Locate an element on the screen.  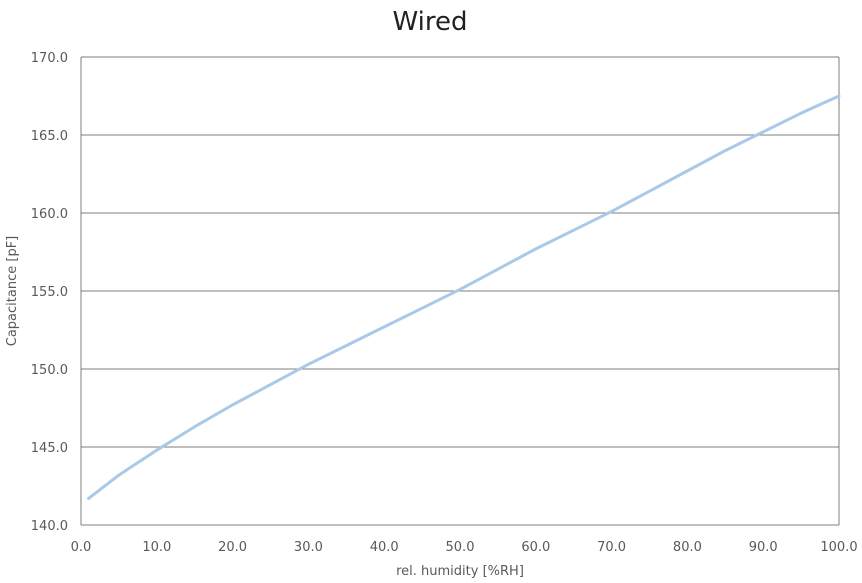
x-axis-label: rel. humidity [%RH] is located at coordinates (460, 571).